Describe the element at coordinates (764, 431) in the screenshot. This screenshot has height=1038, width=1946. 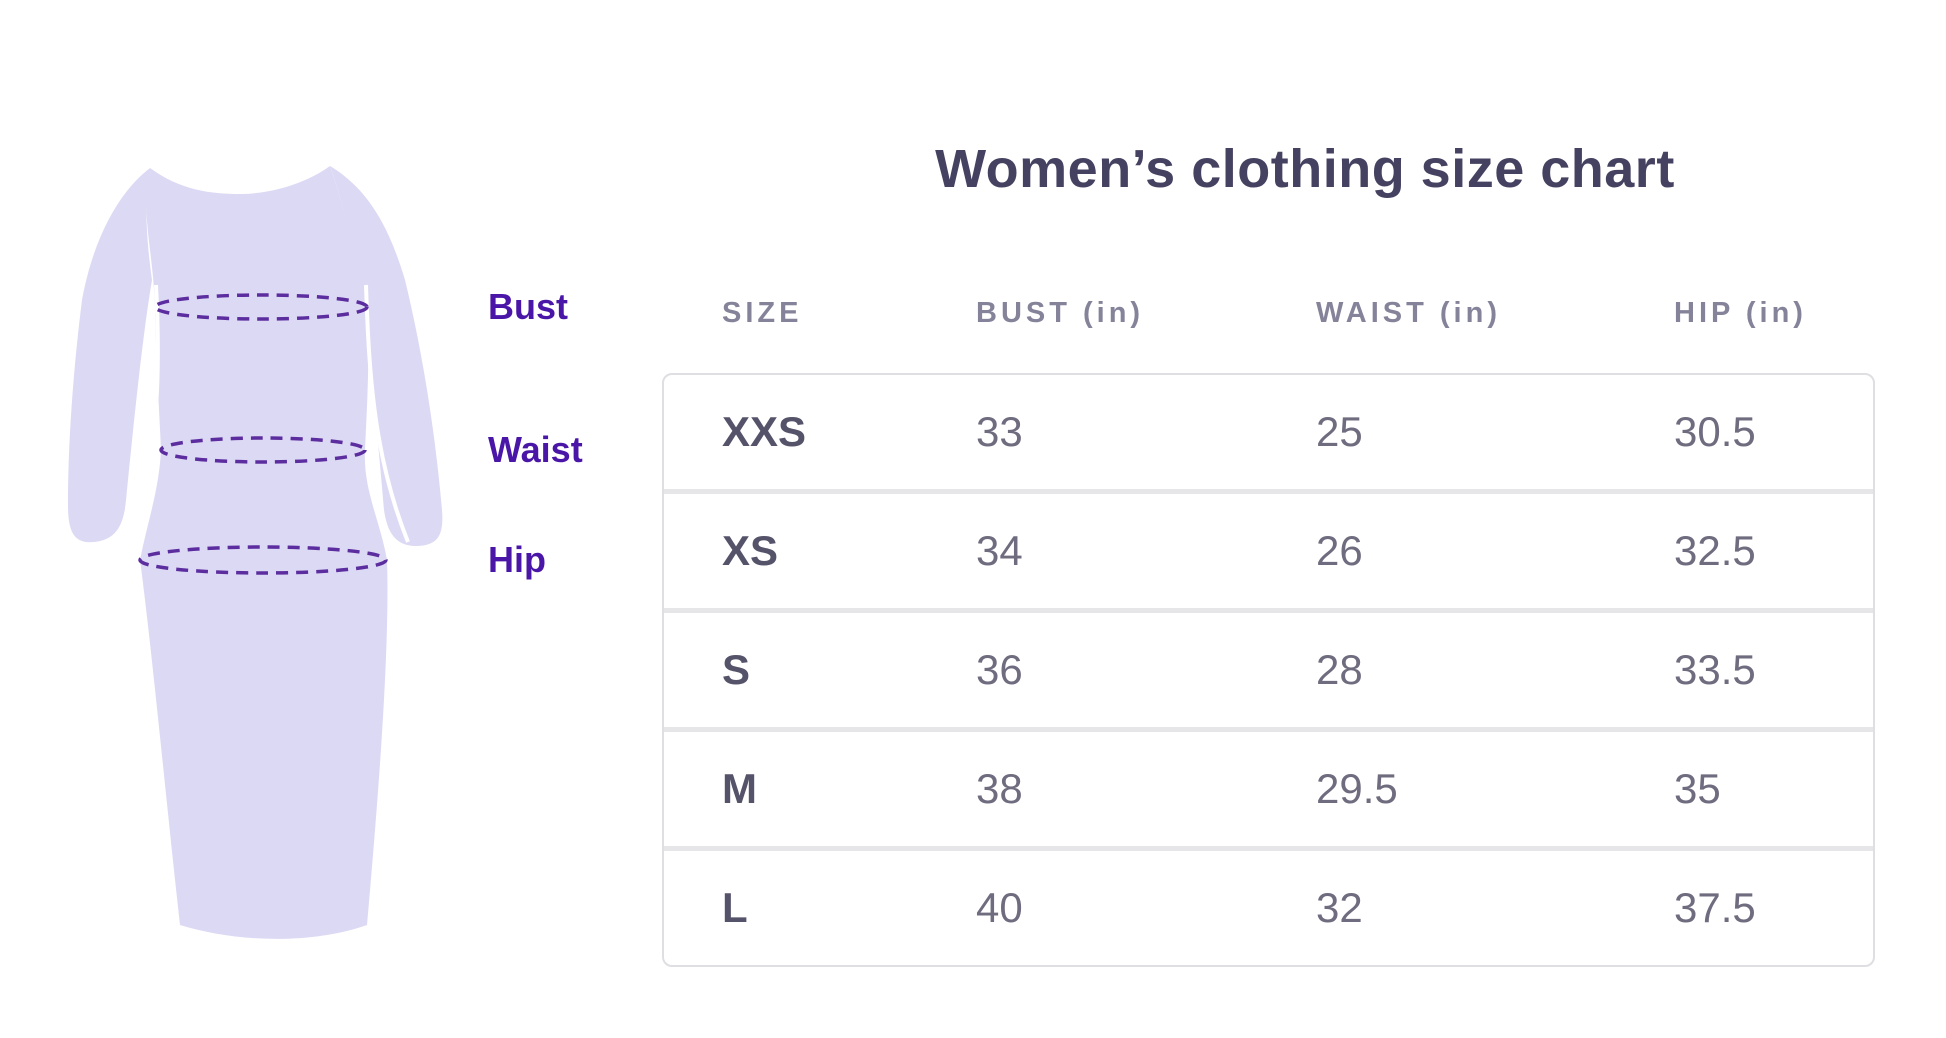
I see `size-cell: XXS` at that location.